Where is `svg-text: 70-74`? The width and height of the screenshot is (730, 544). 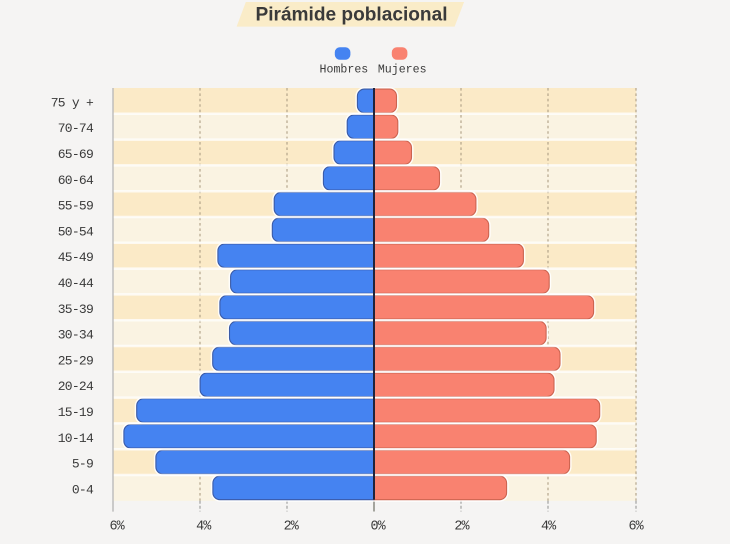 svg-text: 70-74 is located at coordinates (76, 128).